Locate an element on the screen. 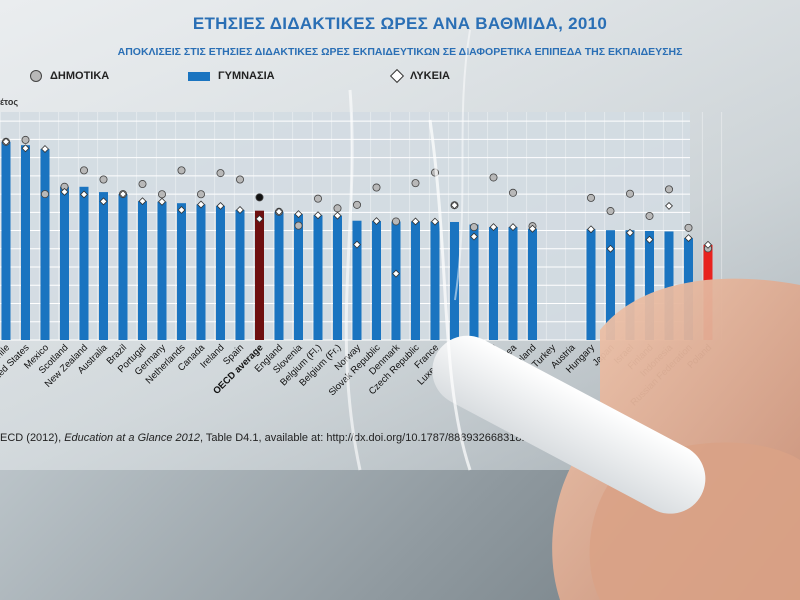 The height and width of the screenshot is (600, 800). legend-label-primary: ΔΗΜΟΤΙΚΑ is located at coordinates (80, 76).